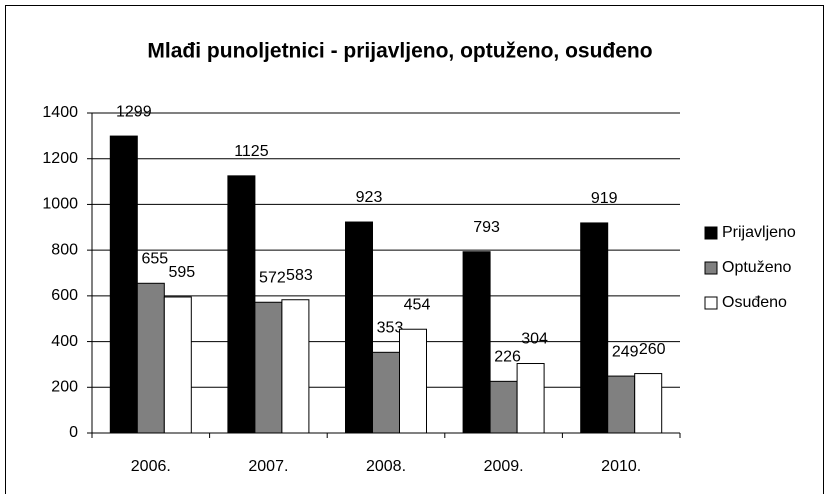  Describe the element at coordinates (134, 111) in the screenshot. I see `data-label: 1299` at that location.